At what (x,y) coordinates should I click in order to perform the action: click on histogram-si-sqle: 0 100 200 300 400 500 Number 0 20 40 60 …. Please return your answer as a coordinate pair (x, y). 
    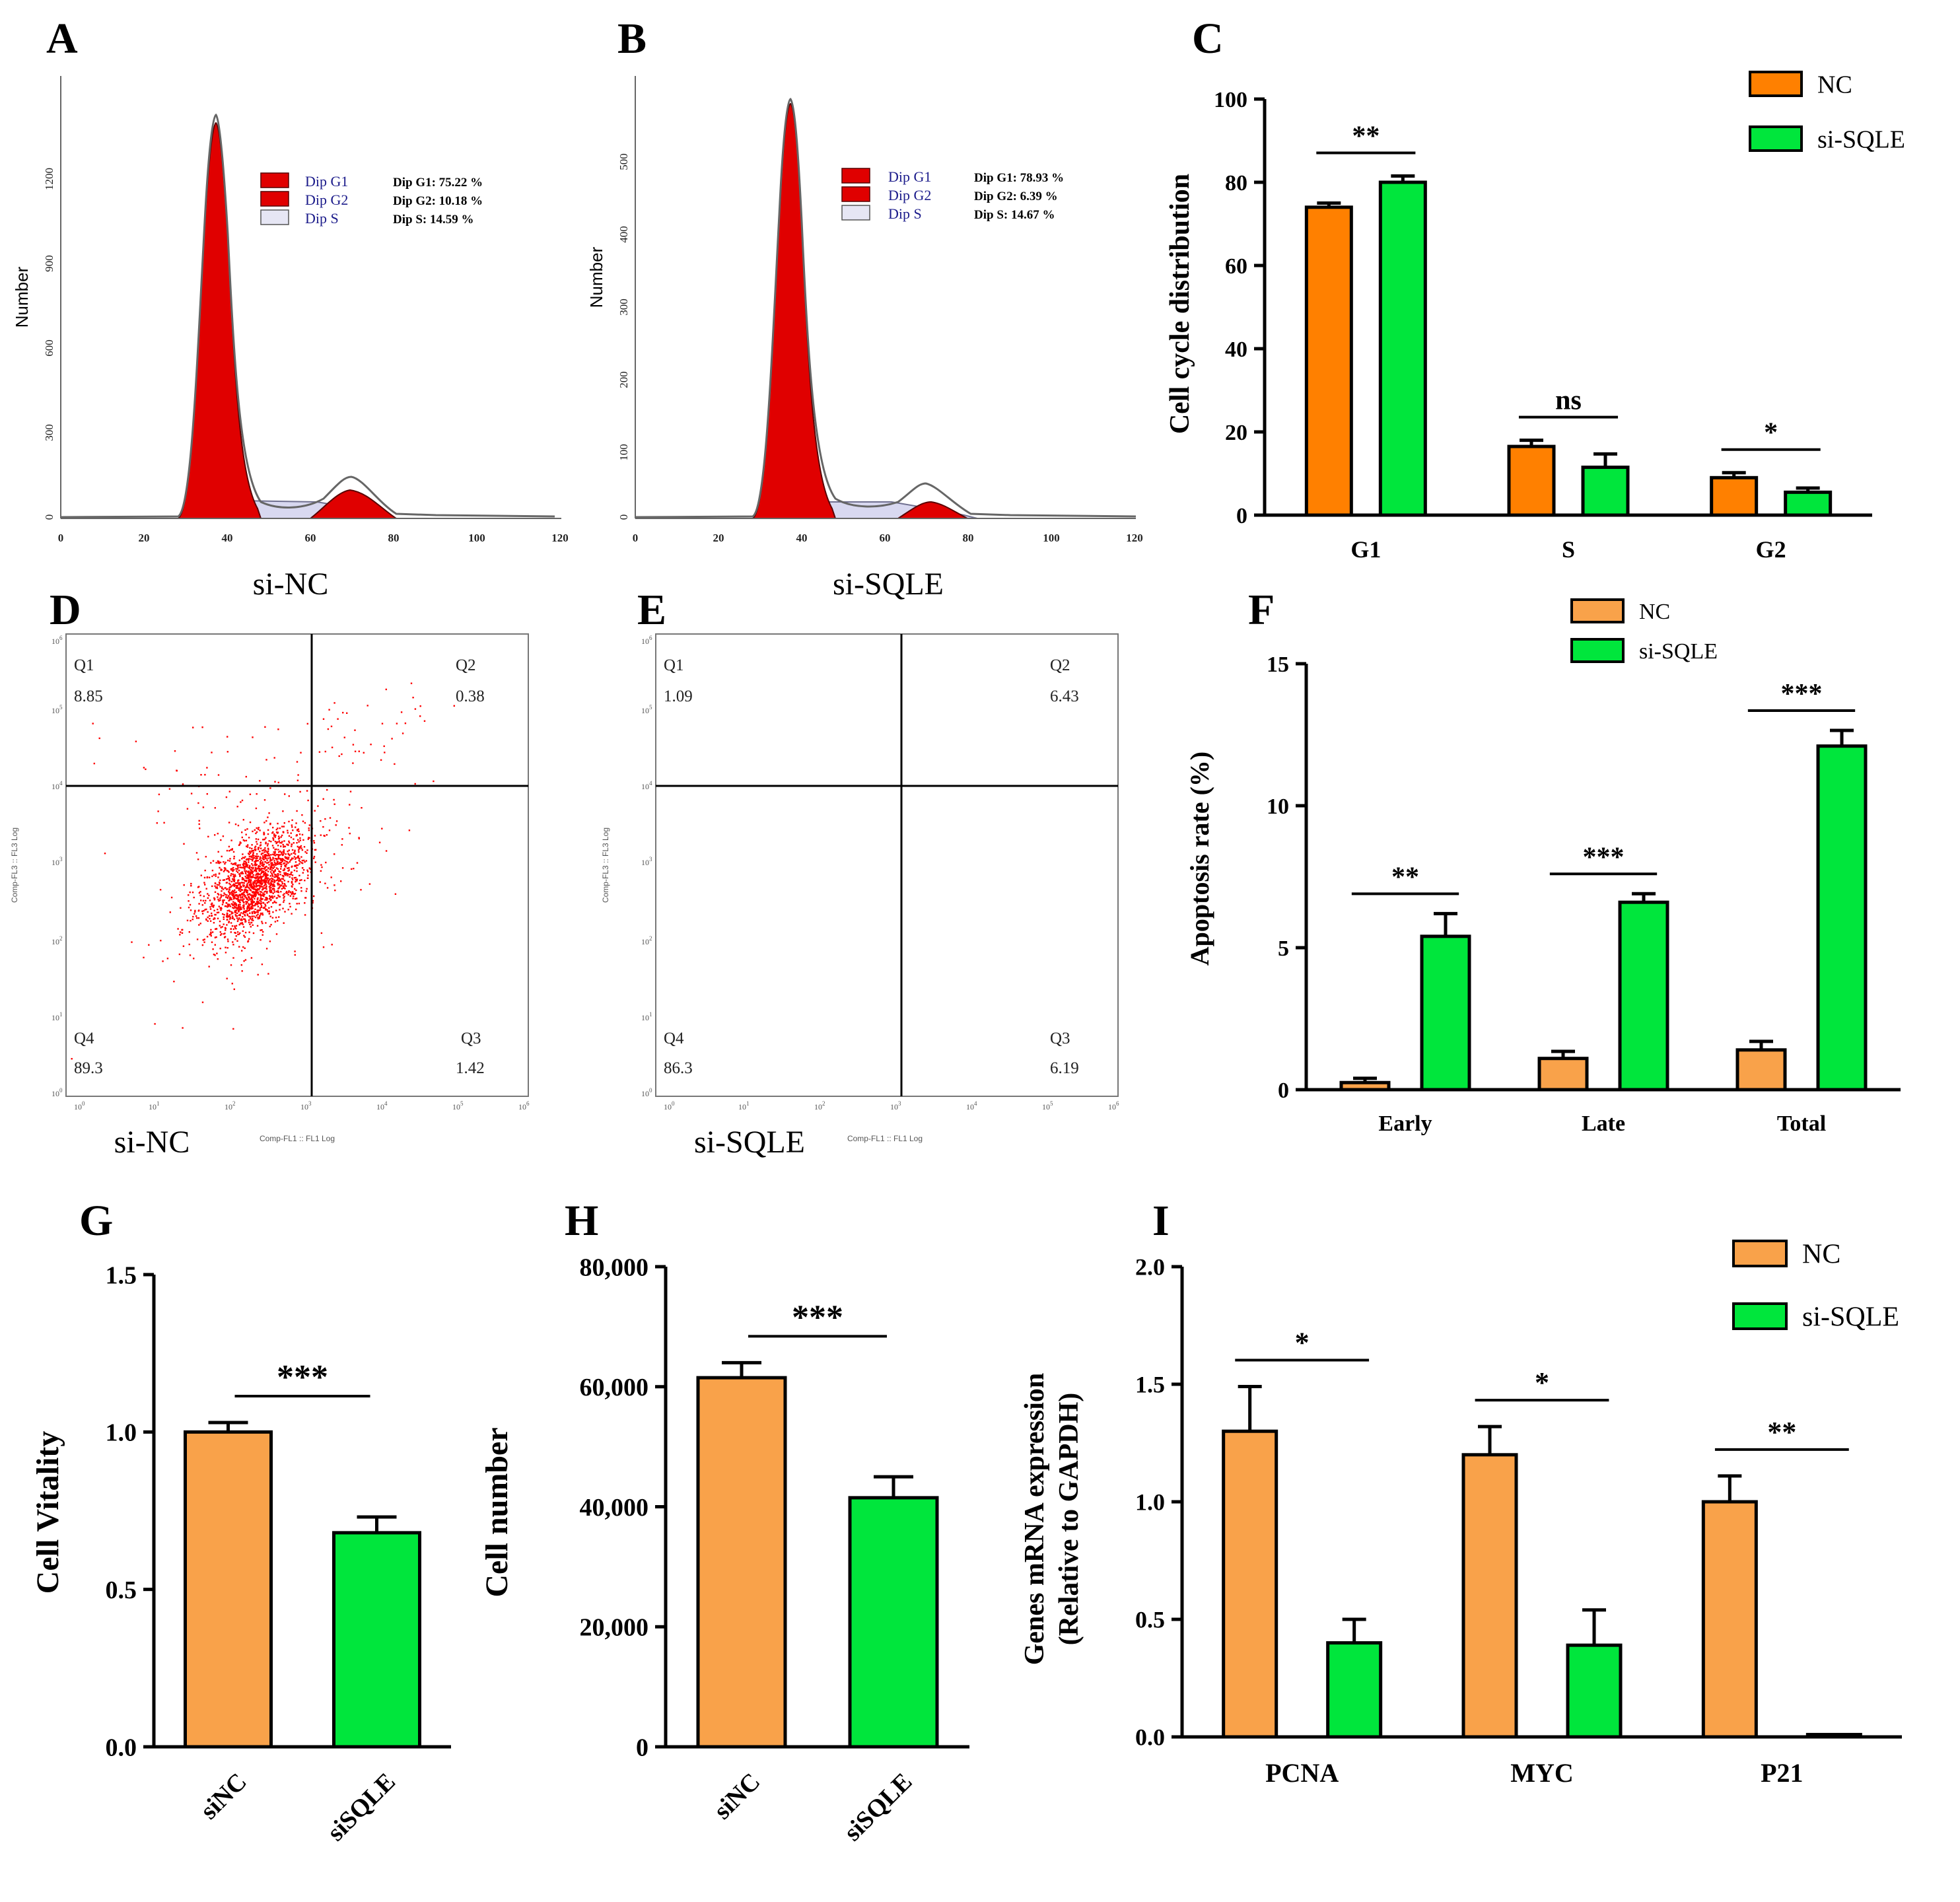
    Looking at the image, I should click on (864, 339).